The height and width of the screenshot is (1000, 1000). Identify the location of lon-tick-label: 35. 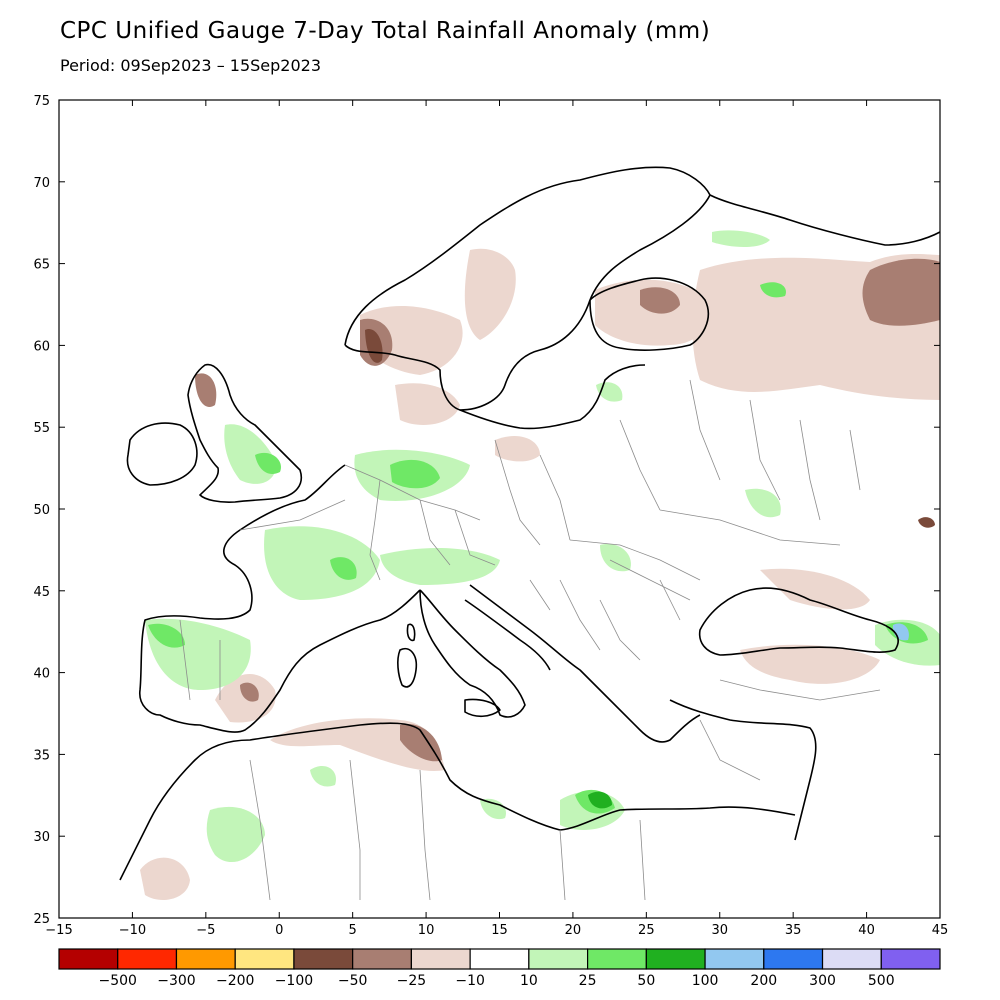
(793, 930).